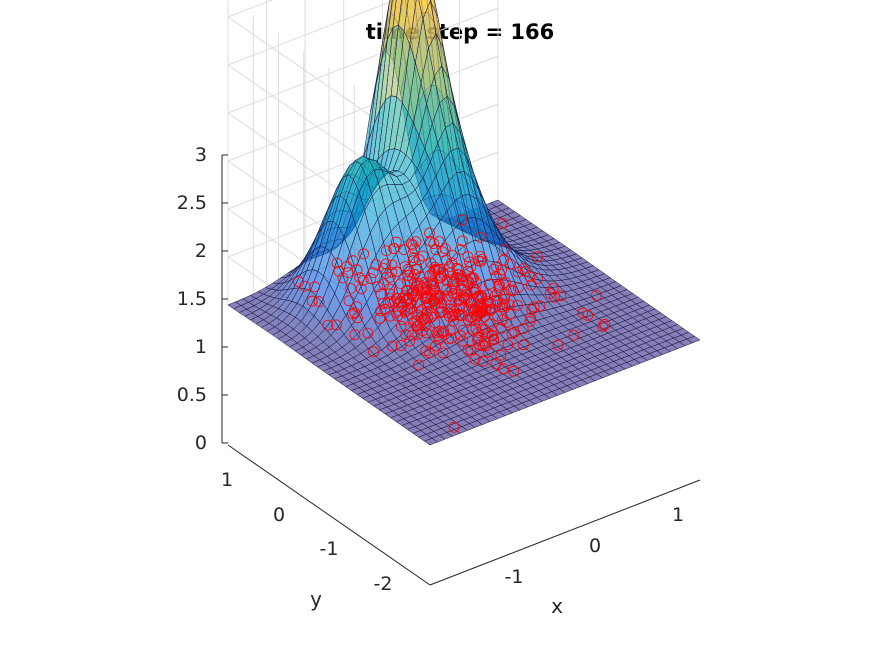  Describe the element at coordinates (192, 203) in the screenshot. I see `z-tick-label: 2.5` at that location.